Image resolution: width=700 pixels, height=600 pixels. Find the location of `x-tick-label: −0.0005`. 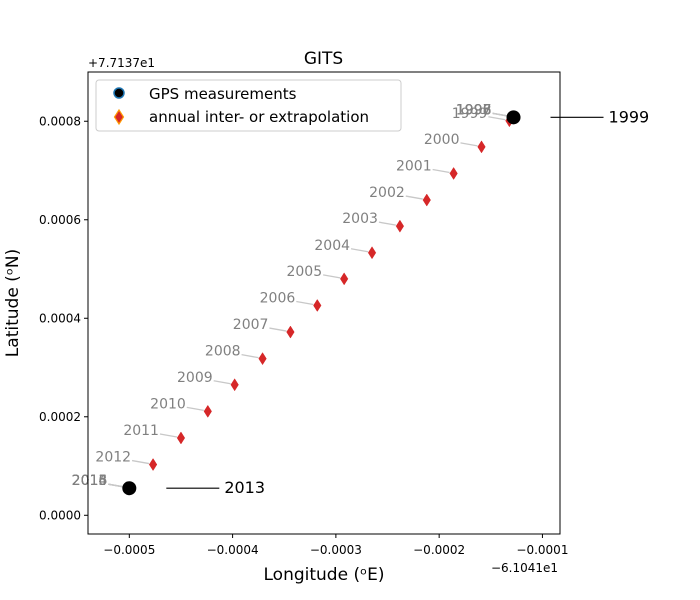

x-tick-label: −0.0005 is located at coordinates (129, 550).